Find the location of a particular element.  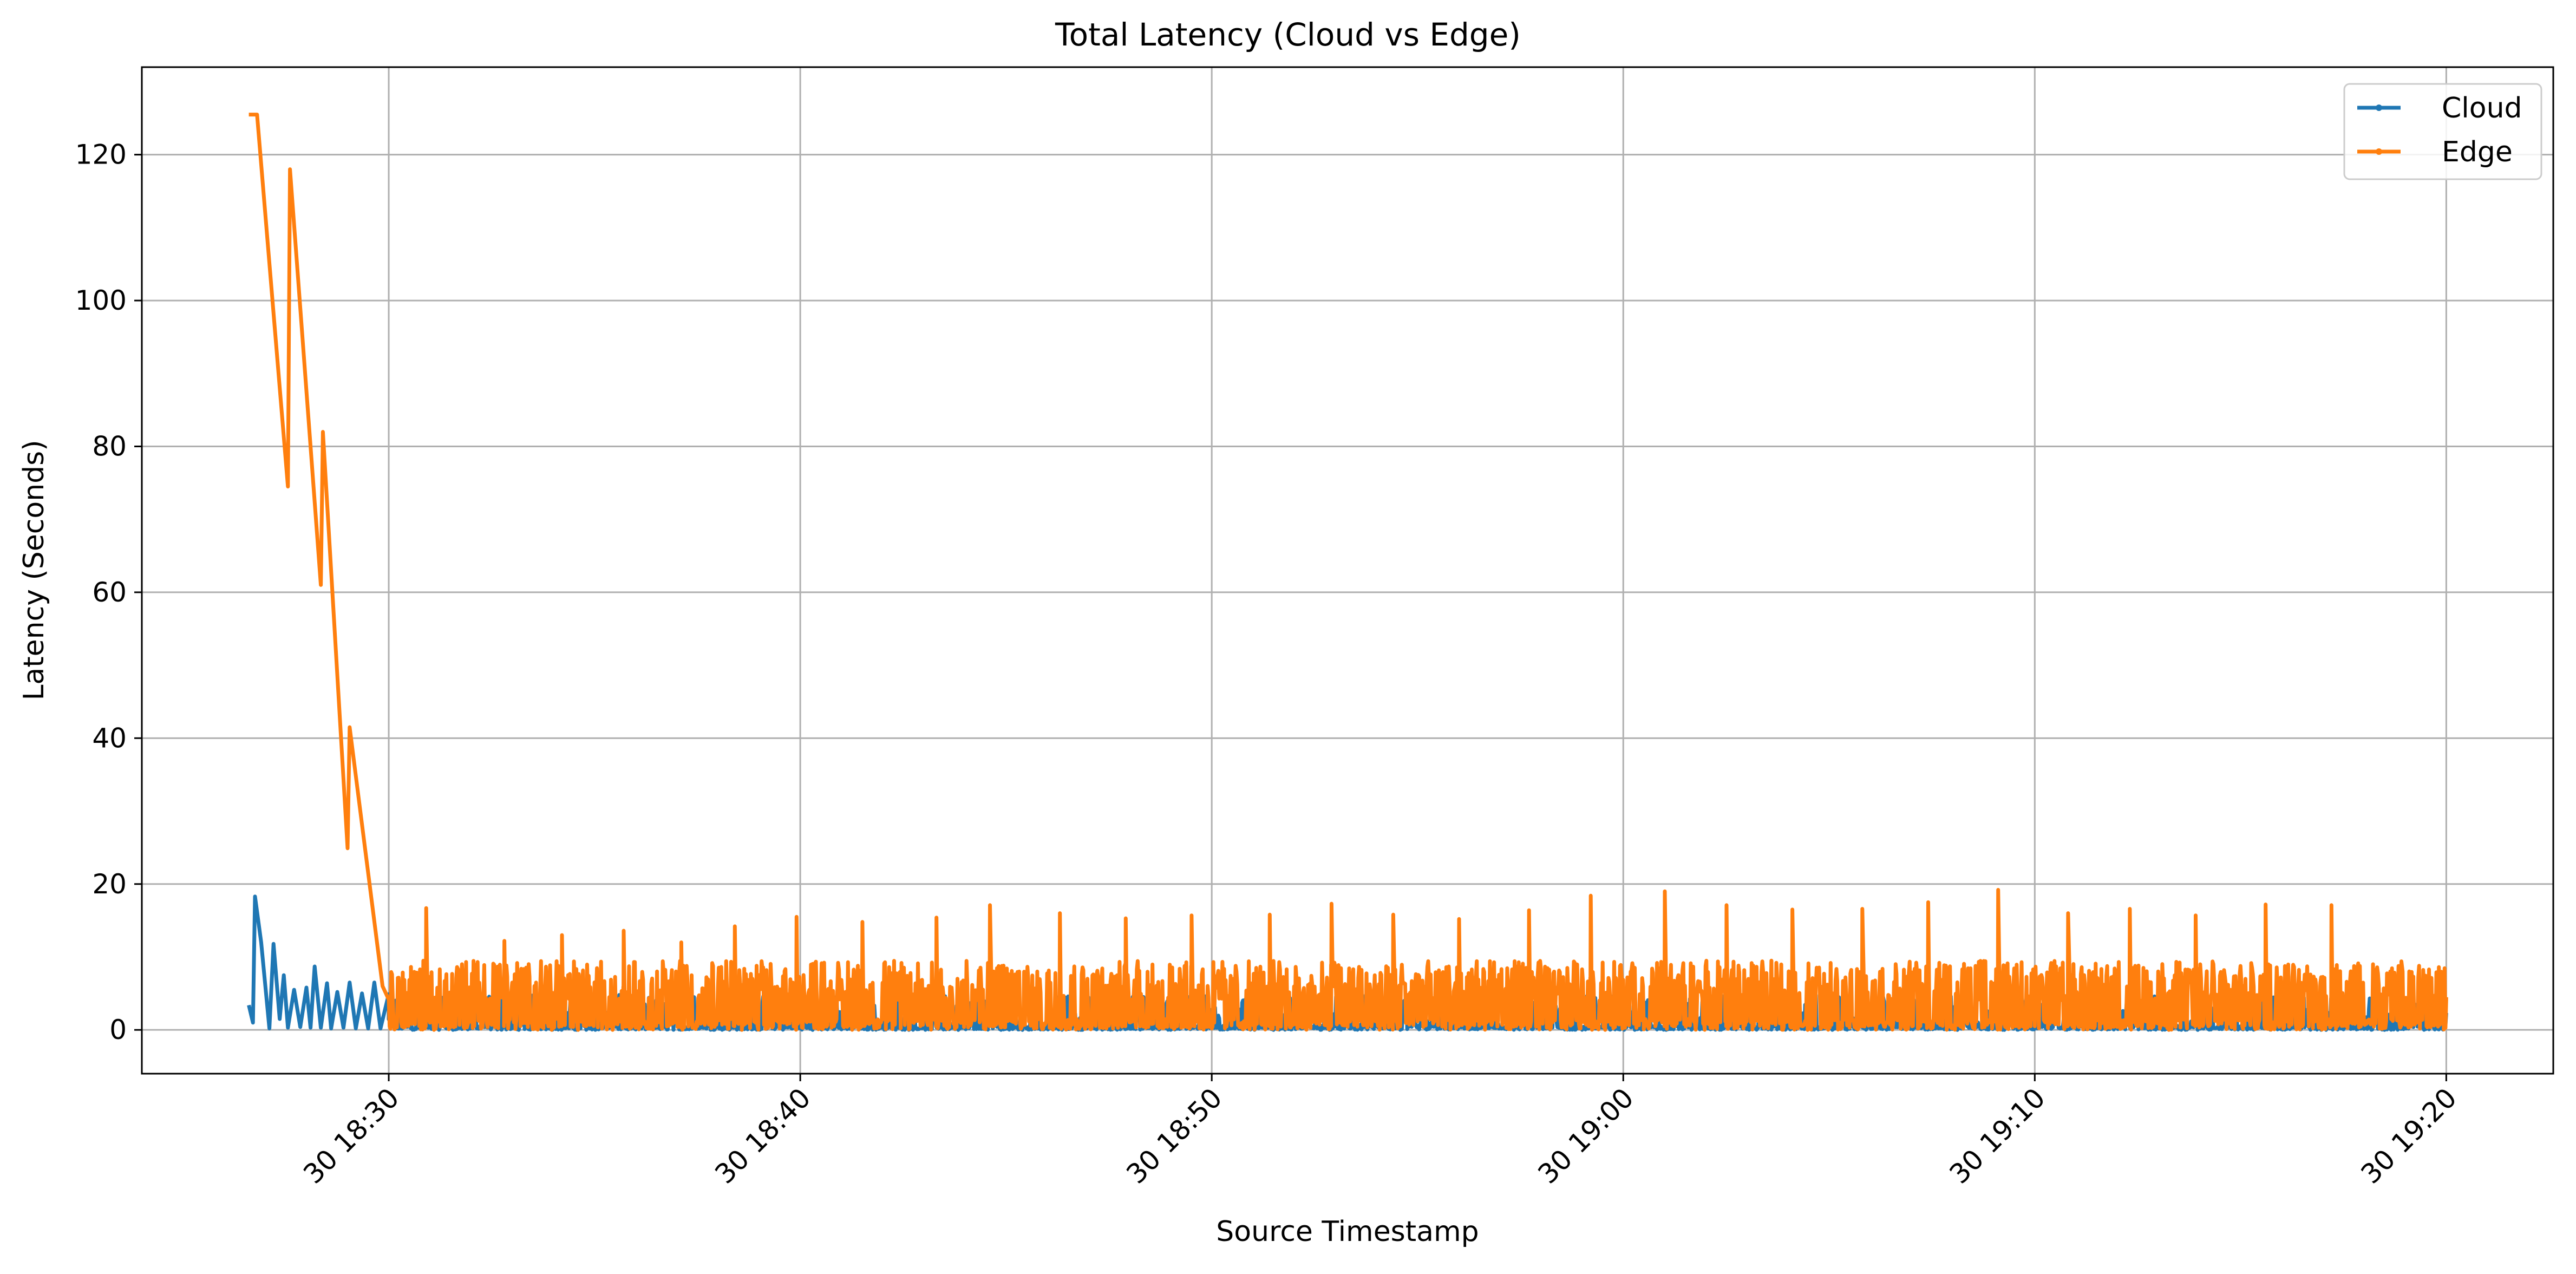

y-tick-label: 0 is located at coordinates (118, 1030).